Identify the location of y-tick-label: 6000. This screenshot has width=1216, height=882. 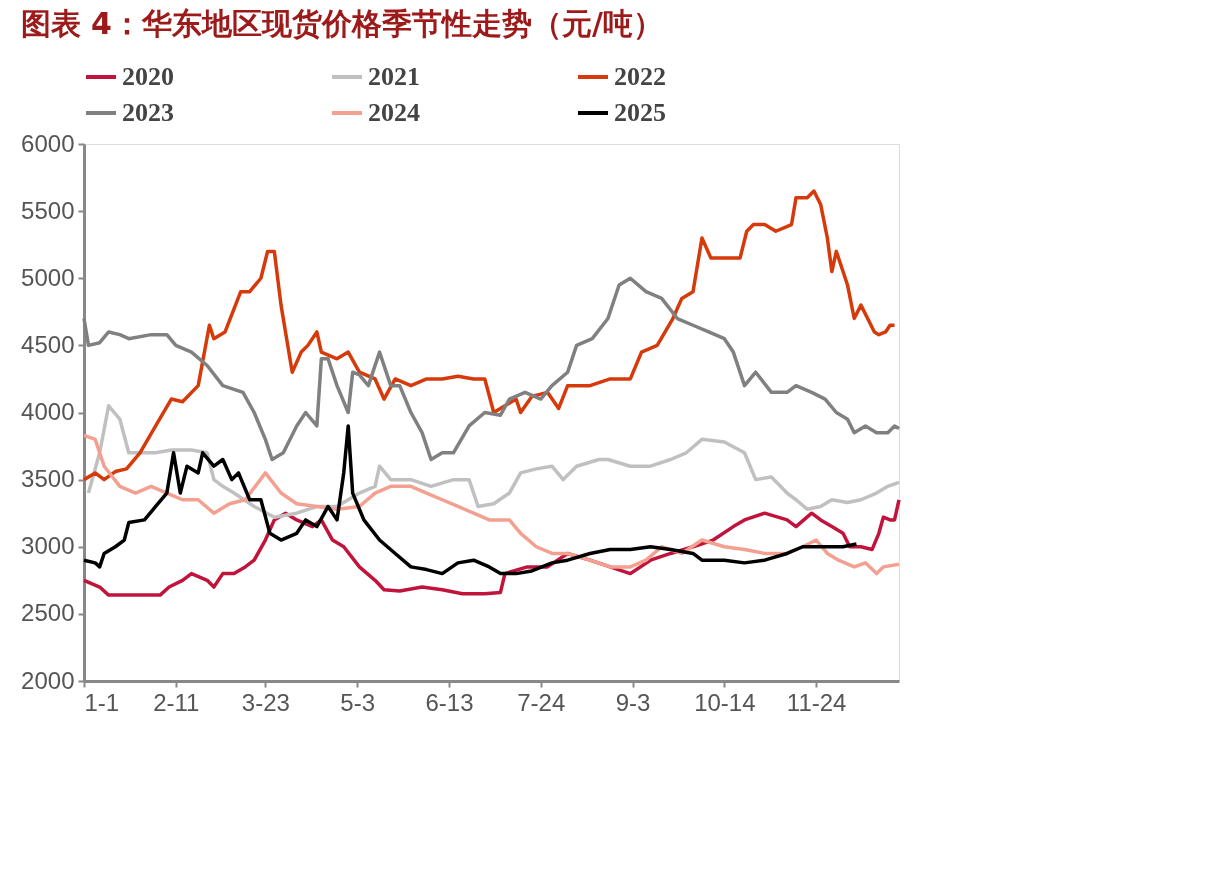
(48, 143).